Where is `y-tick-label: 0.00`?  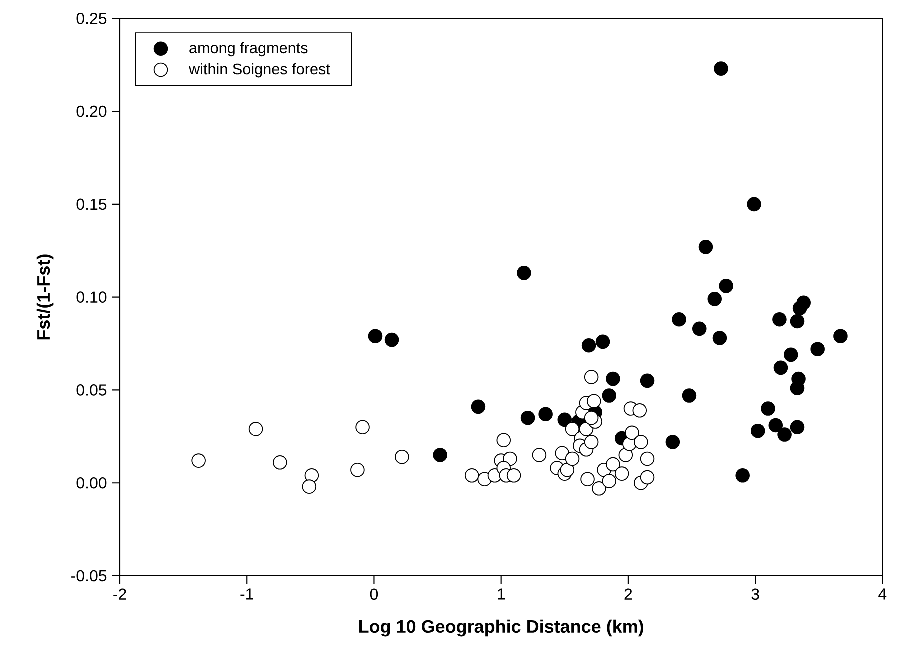 y-tick-label: 0.00 is located at coordinates (91, 483).